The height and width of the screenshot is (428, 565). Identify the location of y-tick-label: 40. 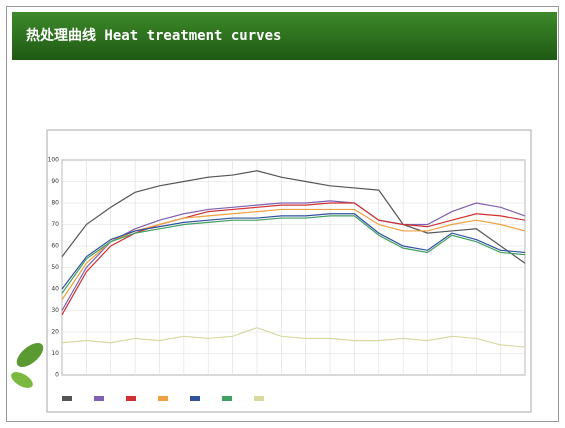
(55, 289).